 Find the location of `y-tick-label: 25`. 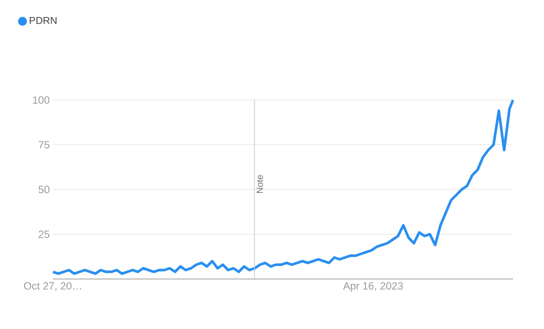

y-tick-label: 25 is located at coordinates (44, 234).